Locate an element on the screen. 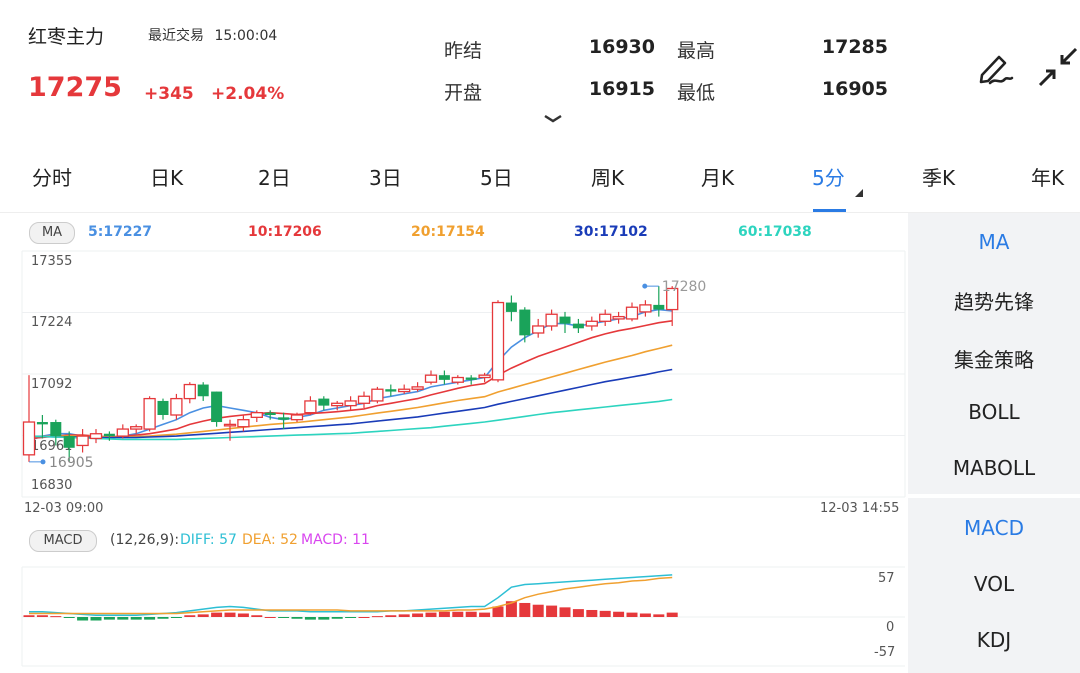 This screenshot has width=1080, height=673. tab-3day: 3日 is located at coordinates (385, 178).